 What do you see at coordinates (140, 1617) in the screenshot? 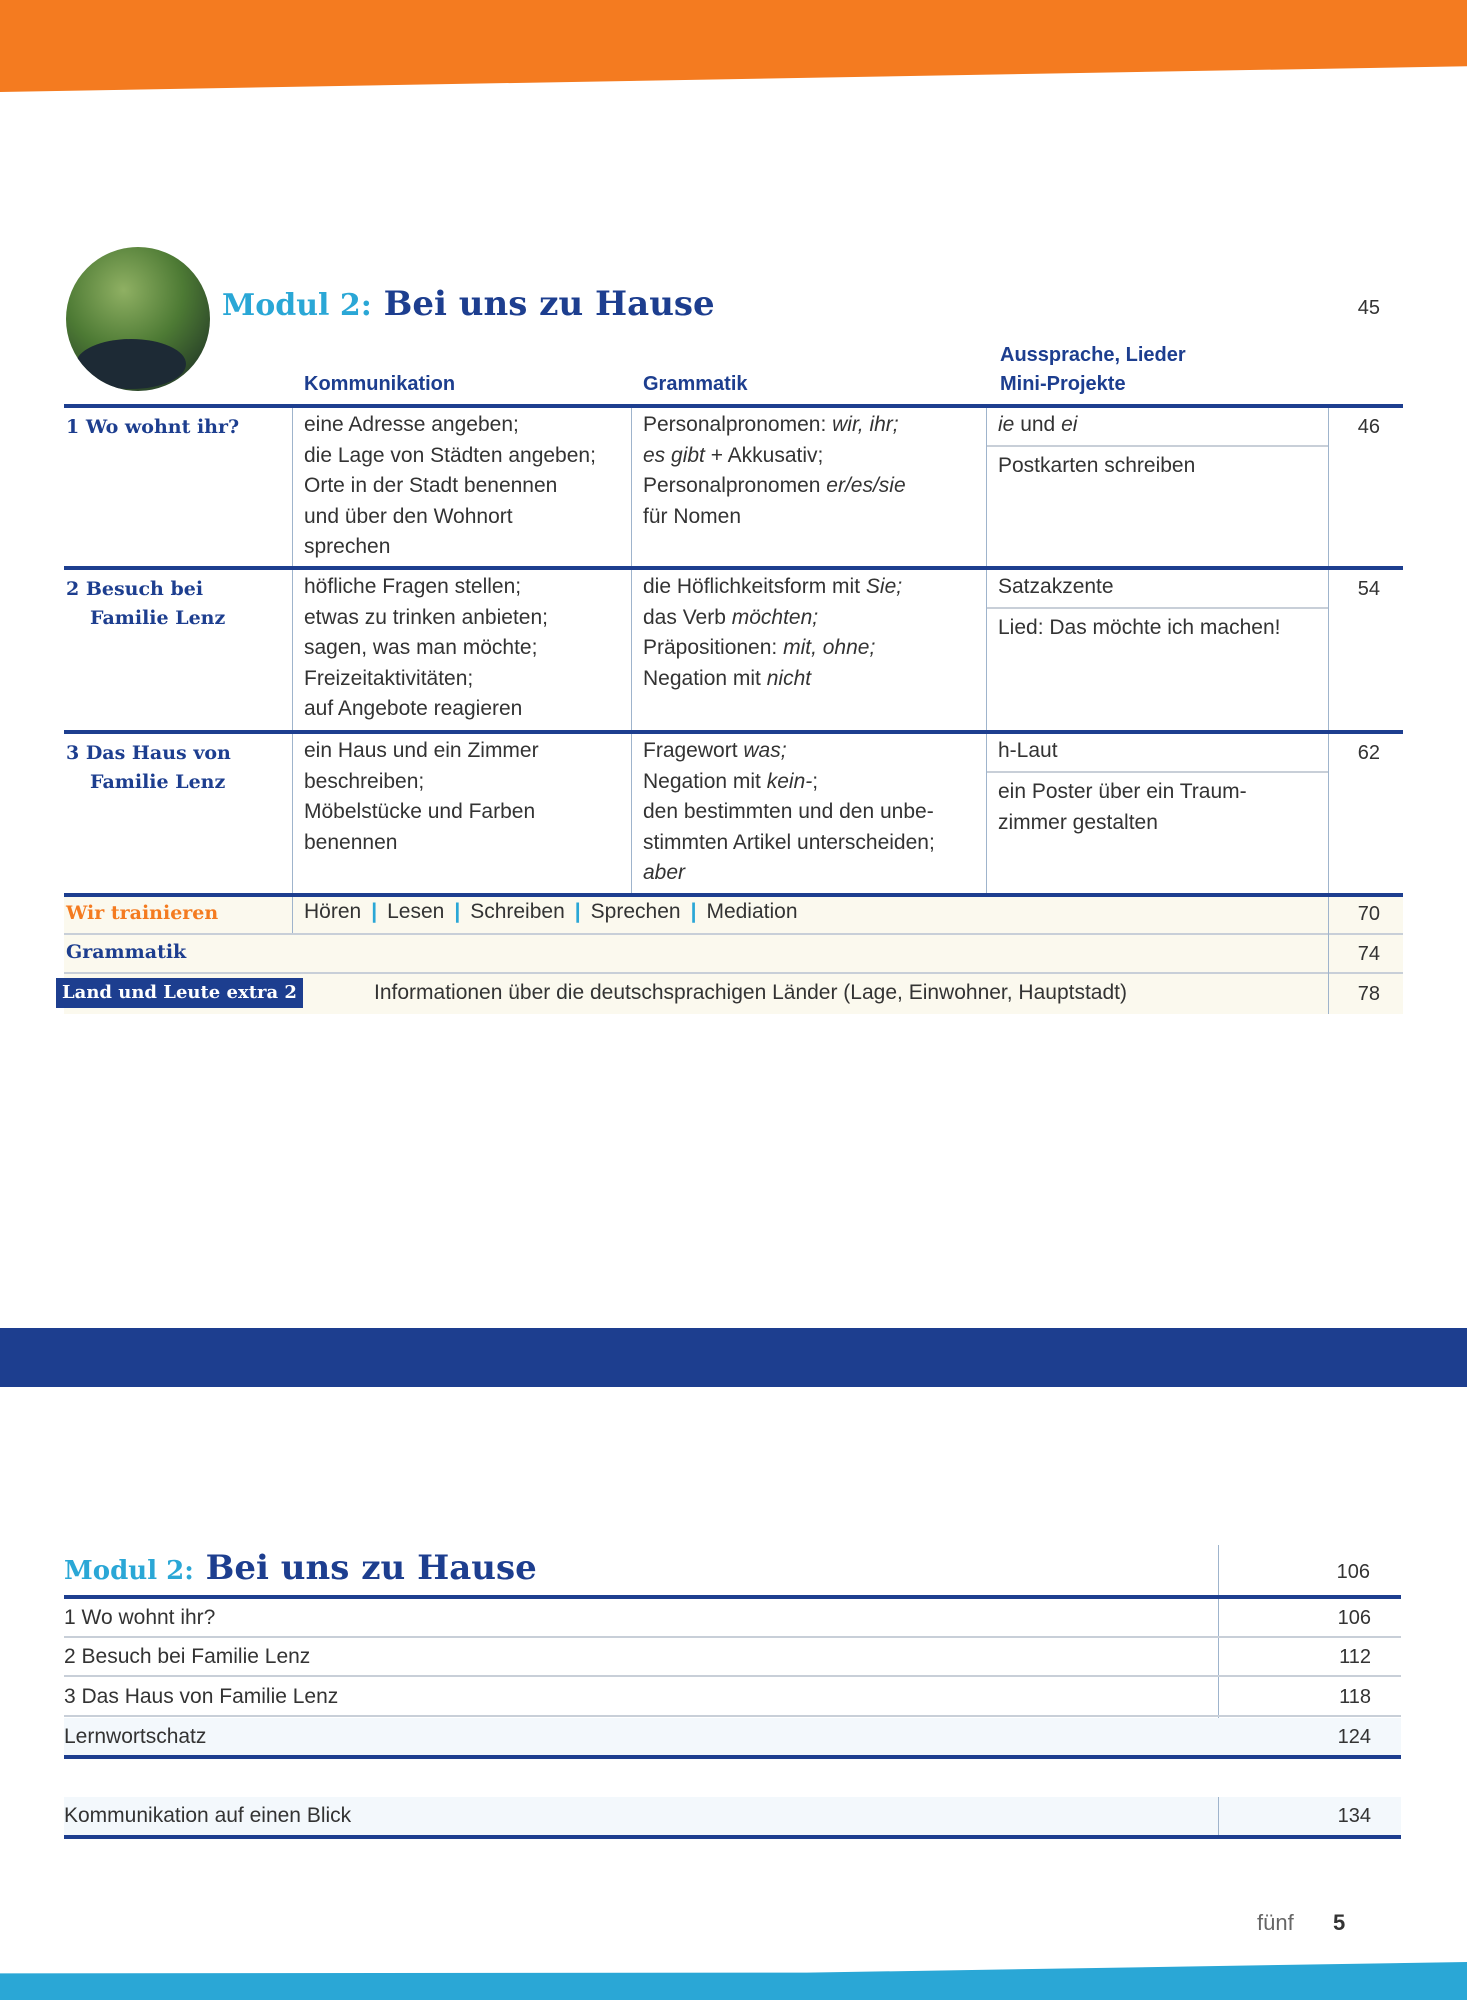
I see `row-label: 1 Wo wohnt ihr?` at bounding box center [140, 1617].